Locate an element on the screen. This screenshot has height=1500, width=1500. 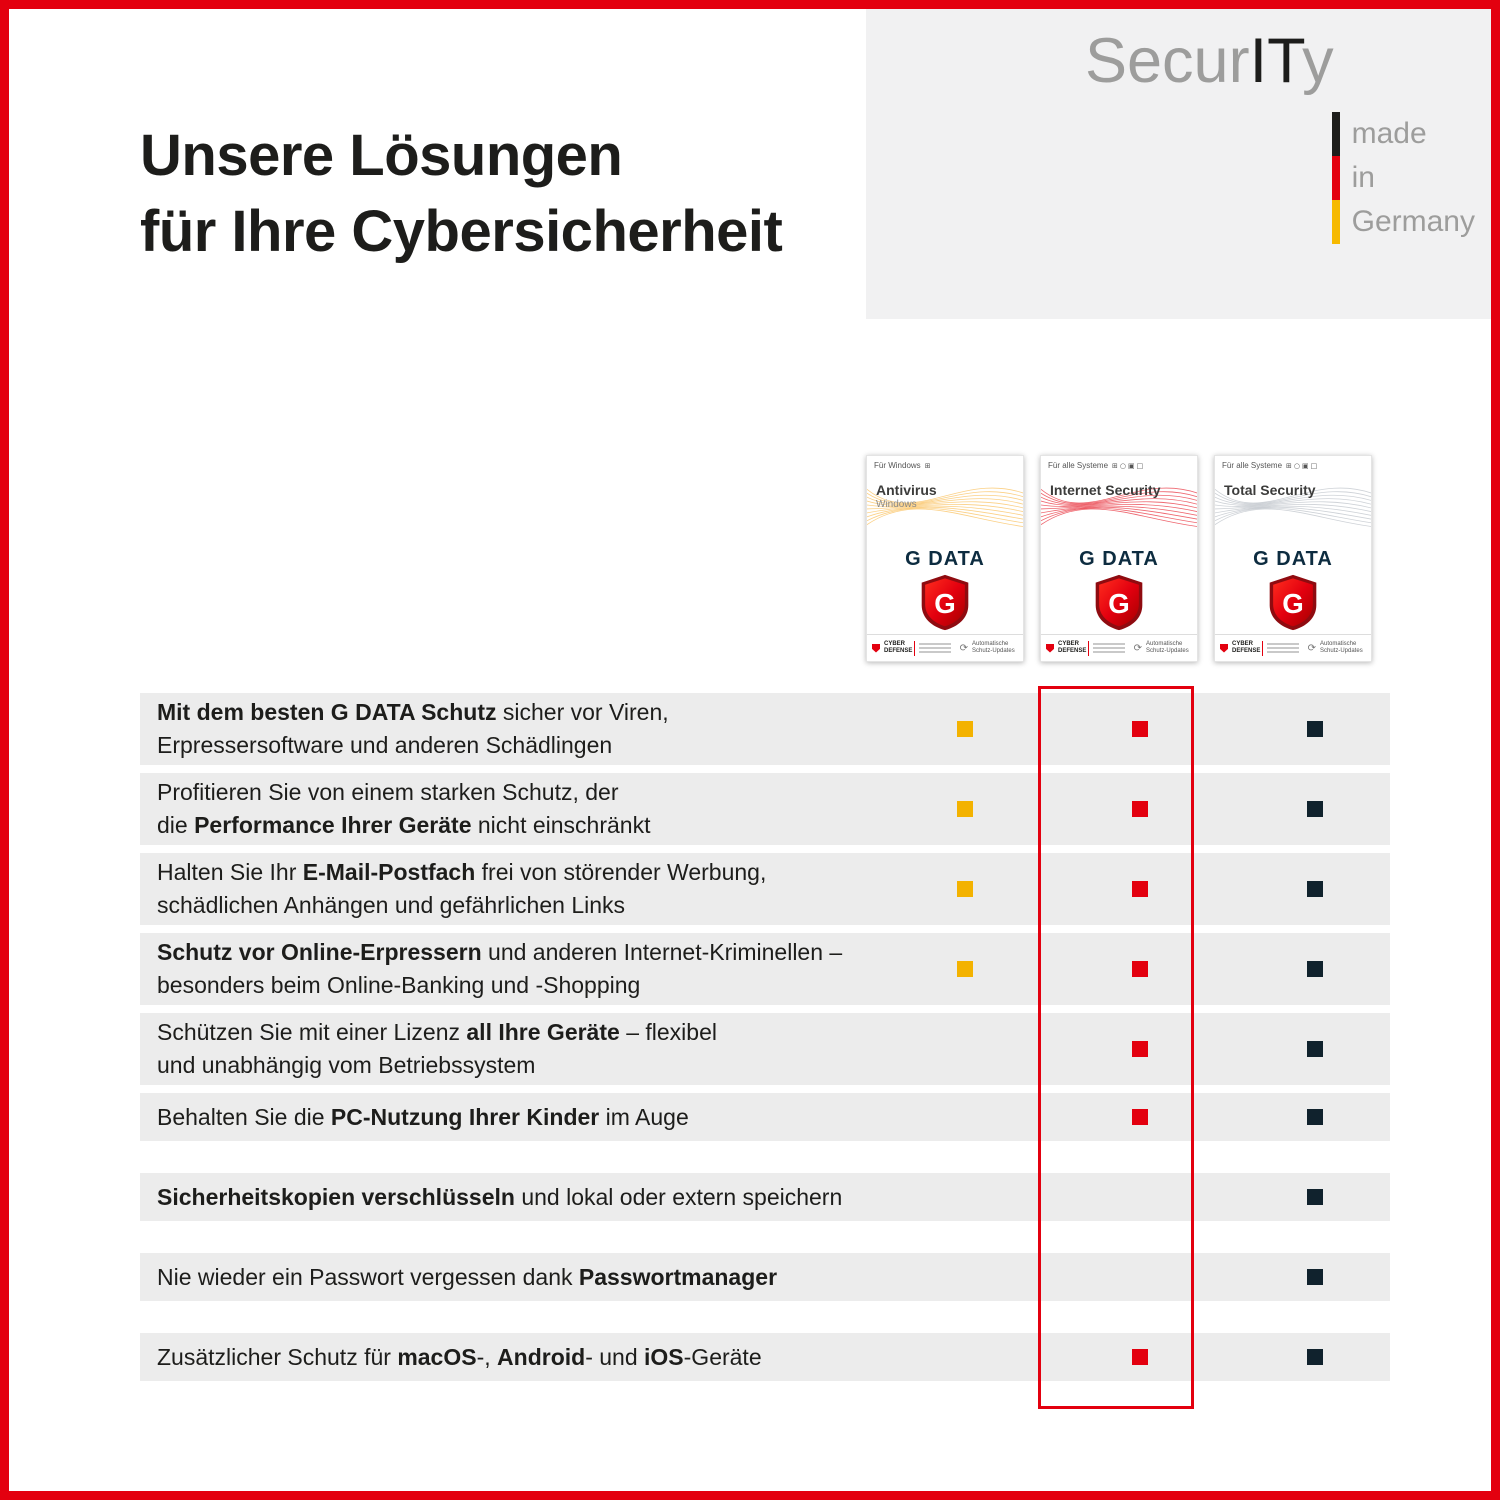
product-subtitle: Windows is located at coordinates (896, 504).